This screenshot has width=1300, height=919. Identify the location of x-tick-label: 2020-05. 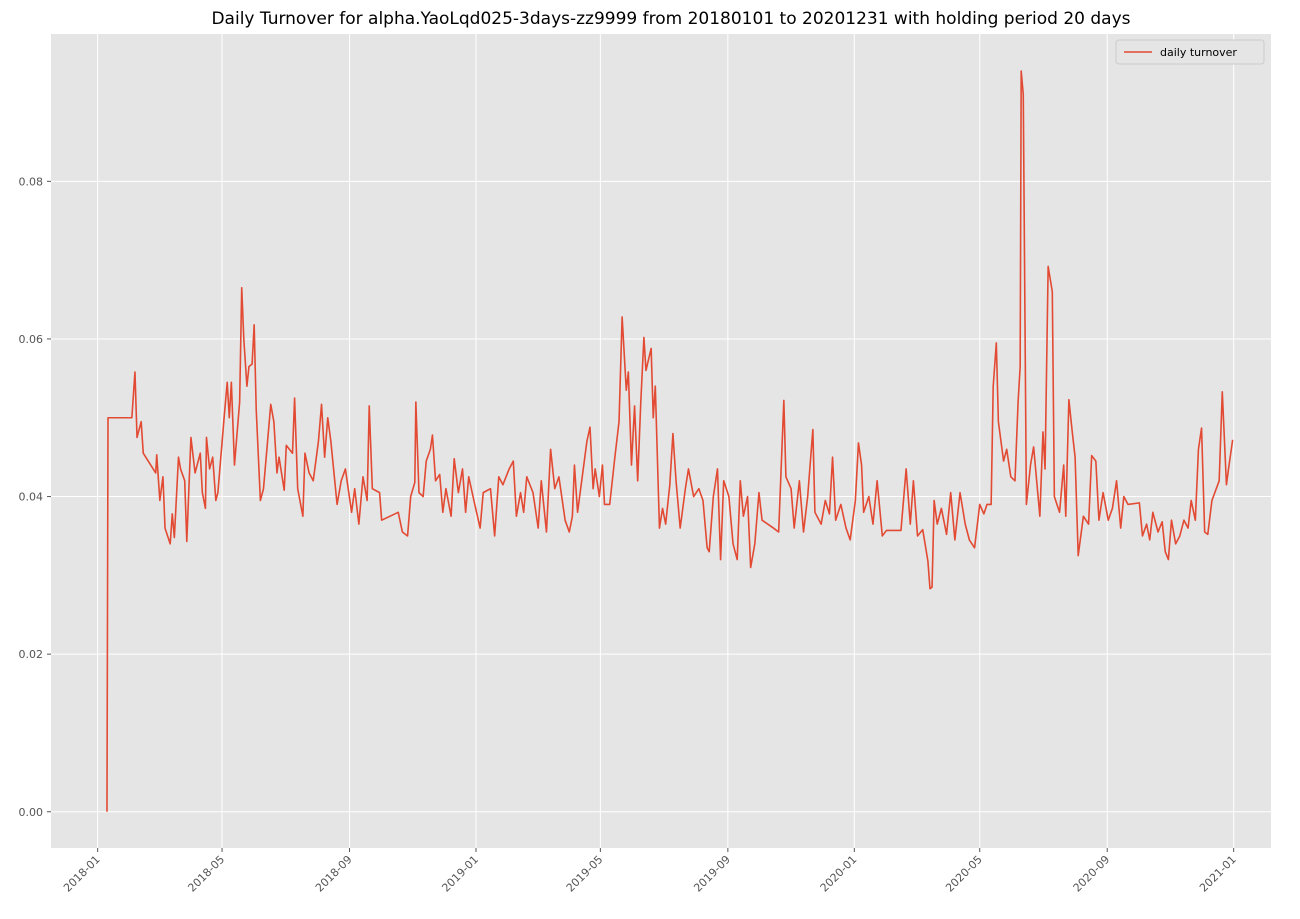
(964, 874).